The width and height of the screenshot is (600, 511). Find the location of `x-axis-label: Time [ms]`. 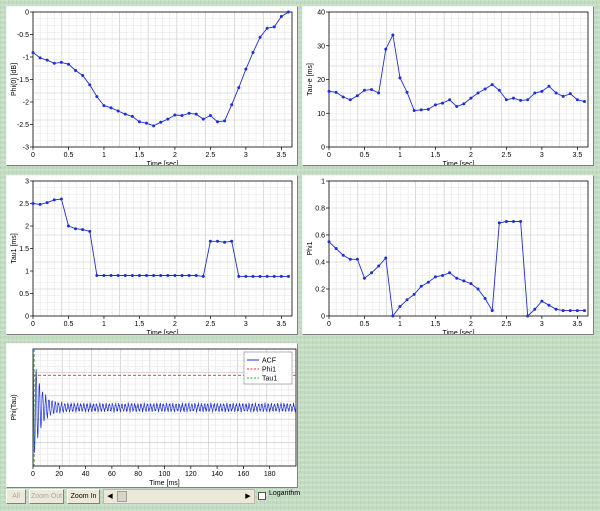

x-axis-label: Time [ms] is located at coordinates (164, 483).